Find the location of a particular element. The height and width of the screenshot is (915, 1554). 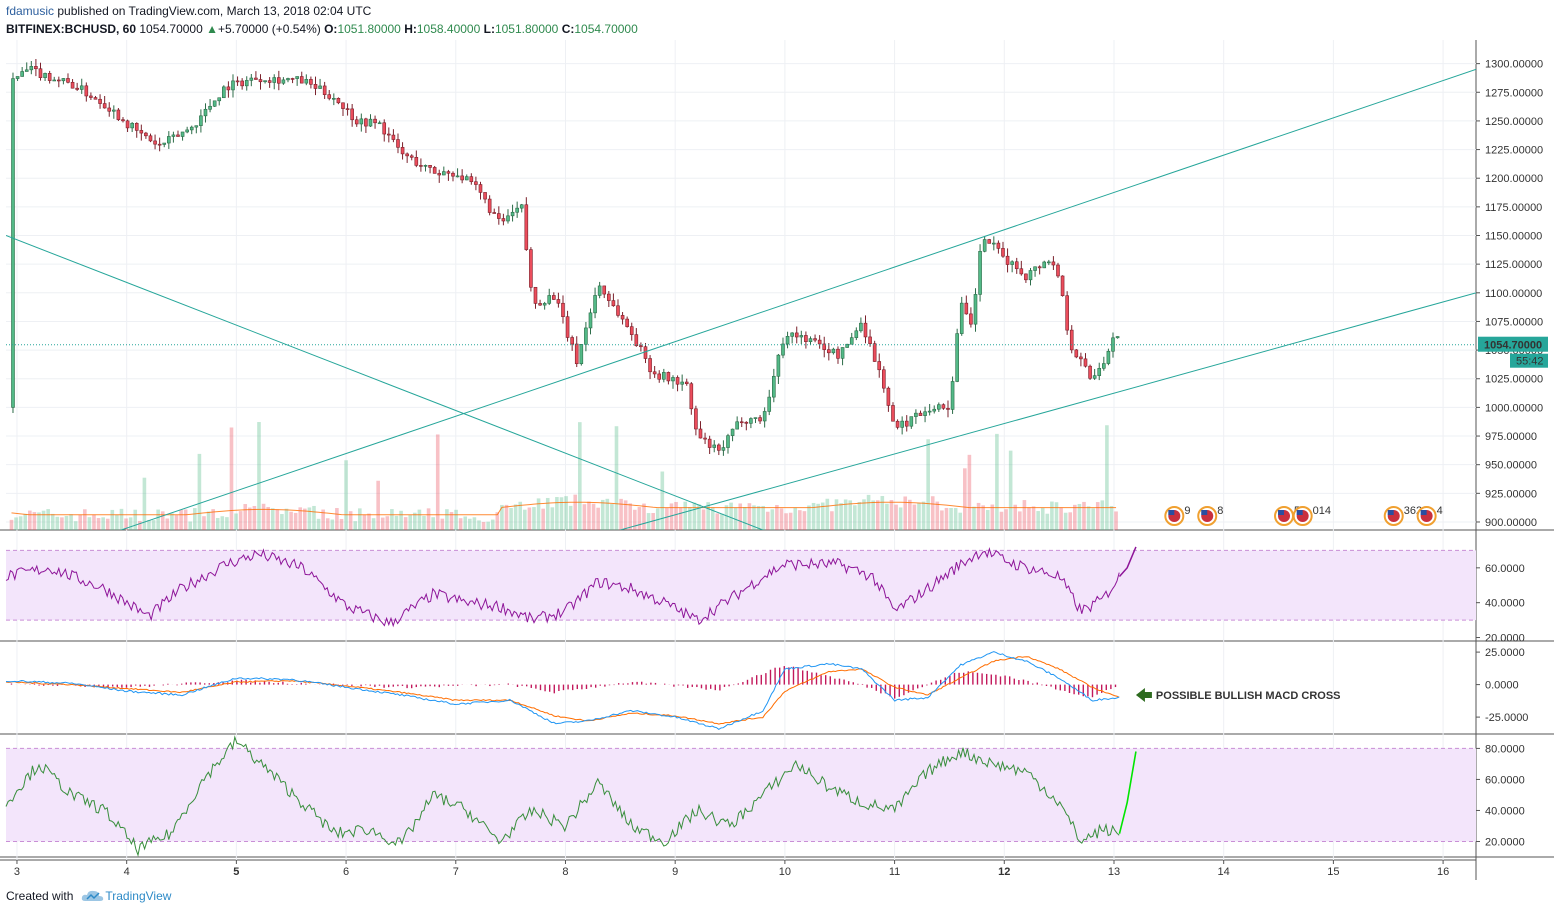

macd-line is located at coordinates (562, 691).